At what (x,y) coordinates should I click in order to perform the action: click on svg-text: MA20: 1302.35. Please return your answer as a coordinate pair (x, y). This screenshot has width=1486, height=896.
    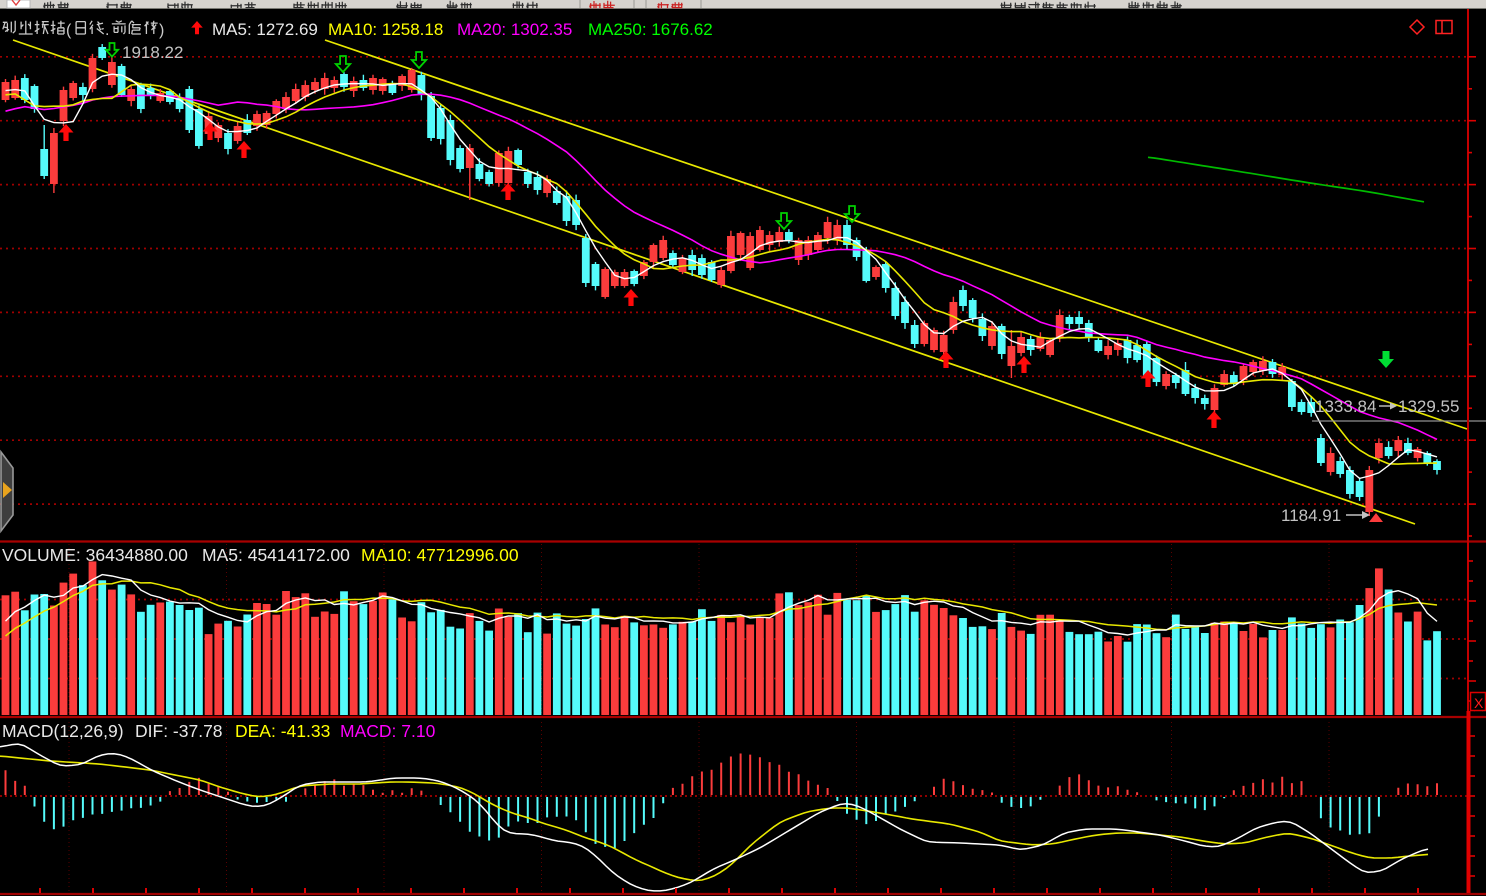
    Looking at the image, I should click on (514, 29).